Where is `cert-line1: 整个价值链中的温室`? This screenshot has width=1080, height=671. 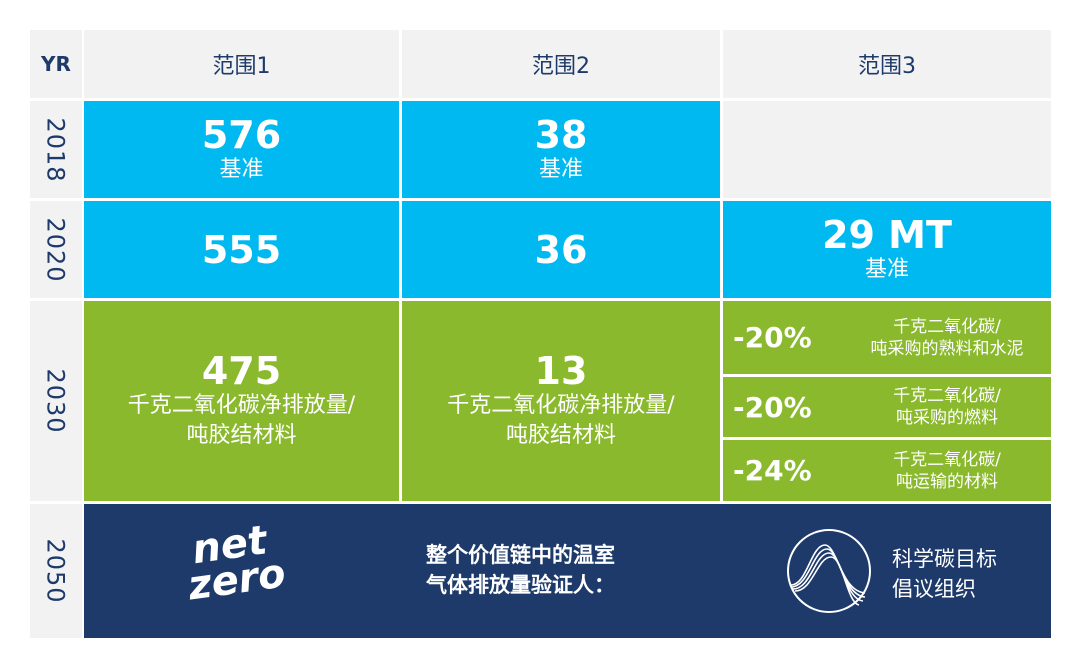
cert-line1: 整个价值链中的温室 is located at coordinates (520, 555).